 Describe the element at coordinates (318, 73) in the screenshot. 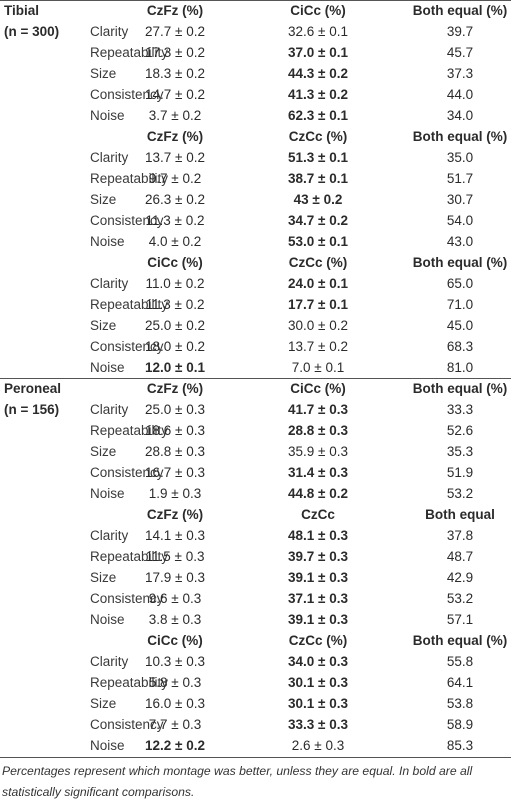

I see `cell-value: 44.3 ± 0.2` at that location.